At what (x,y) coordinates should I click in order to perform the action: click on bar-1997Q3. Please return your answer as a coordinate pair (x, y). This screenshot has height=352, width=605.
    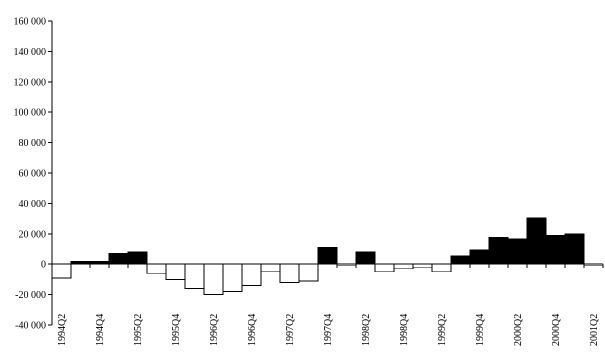
    Looking at the image, I should click on (308, 272).